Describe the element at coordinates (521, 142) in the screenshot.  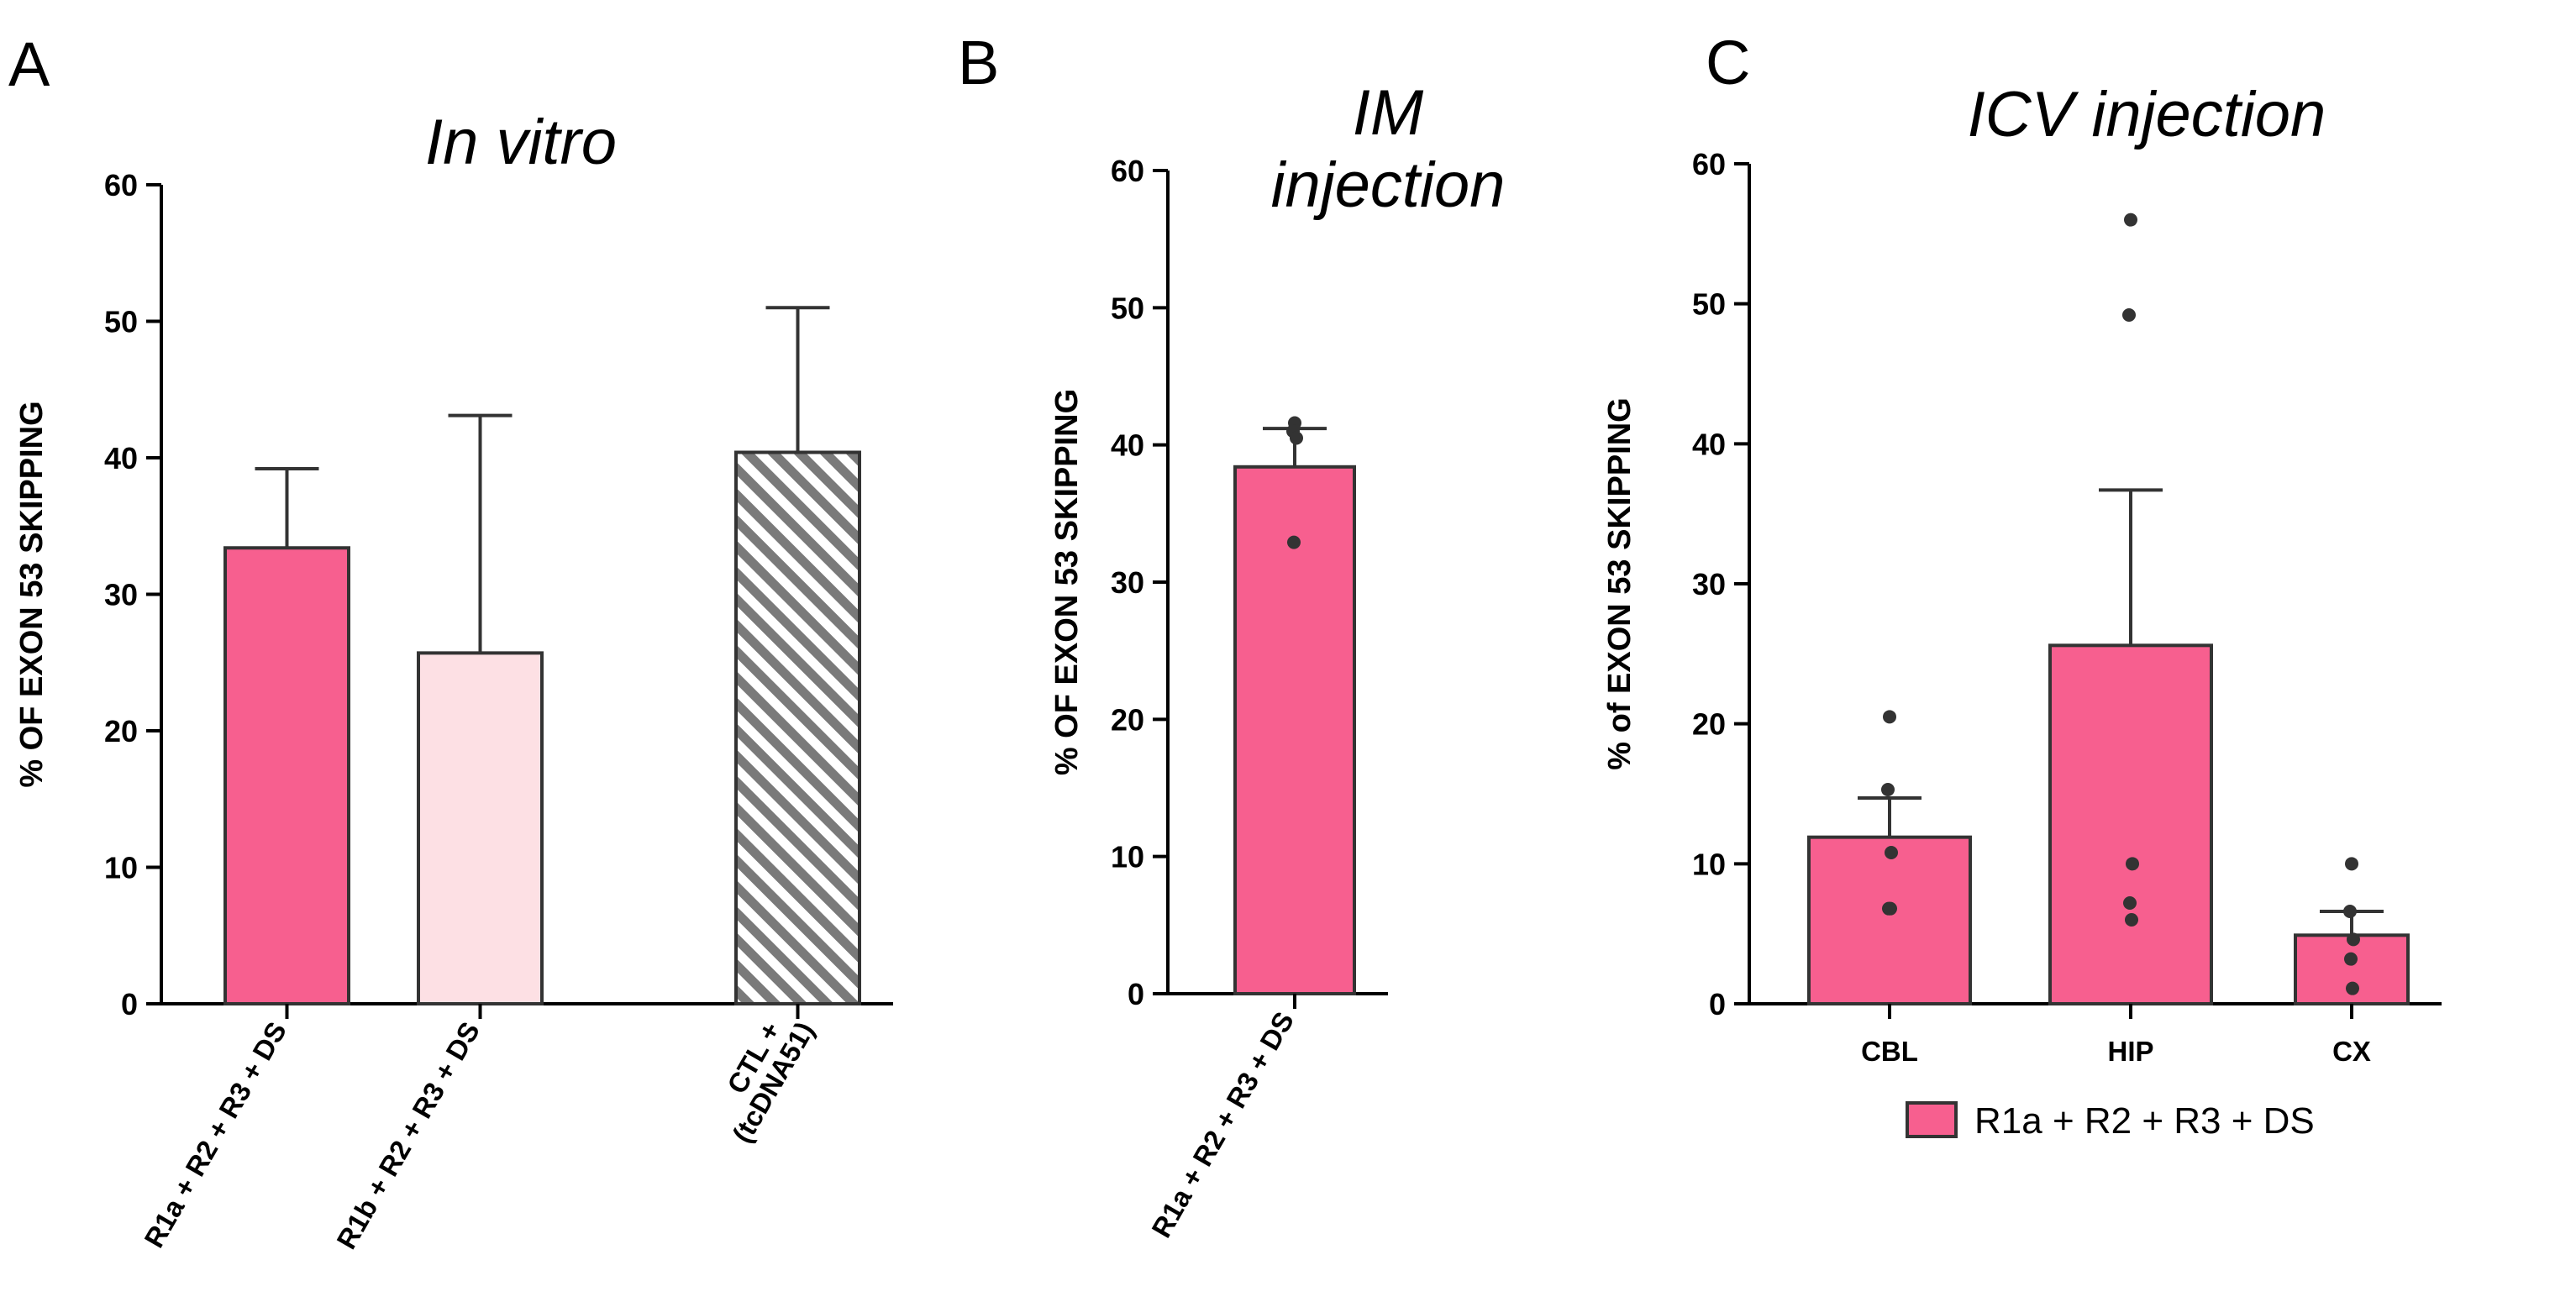
I see `panel-a-title: In vitro` at that location.